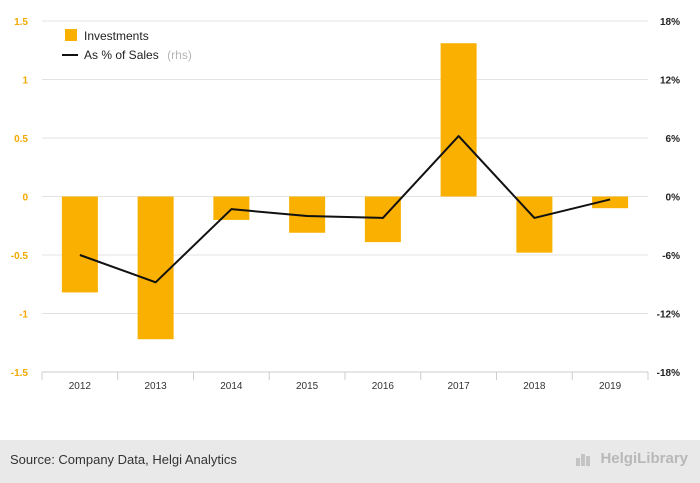 The image size is (700, 483). I want to click on x-tick-label: 2012, so click(80, 386).